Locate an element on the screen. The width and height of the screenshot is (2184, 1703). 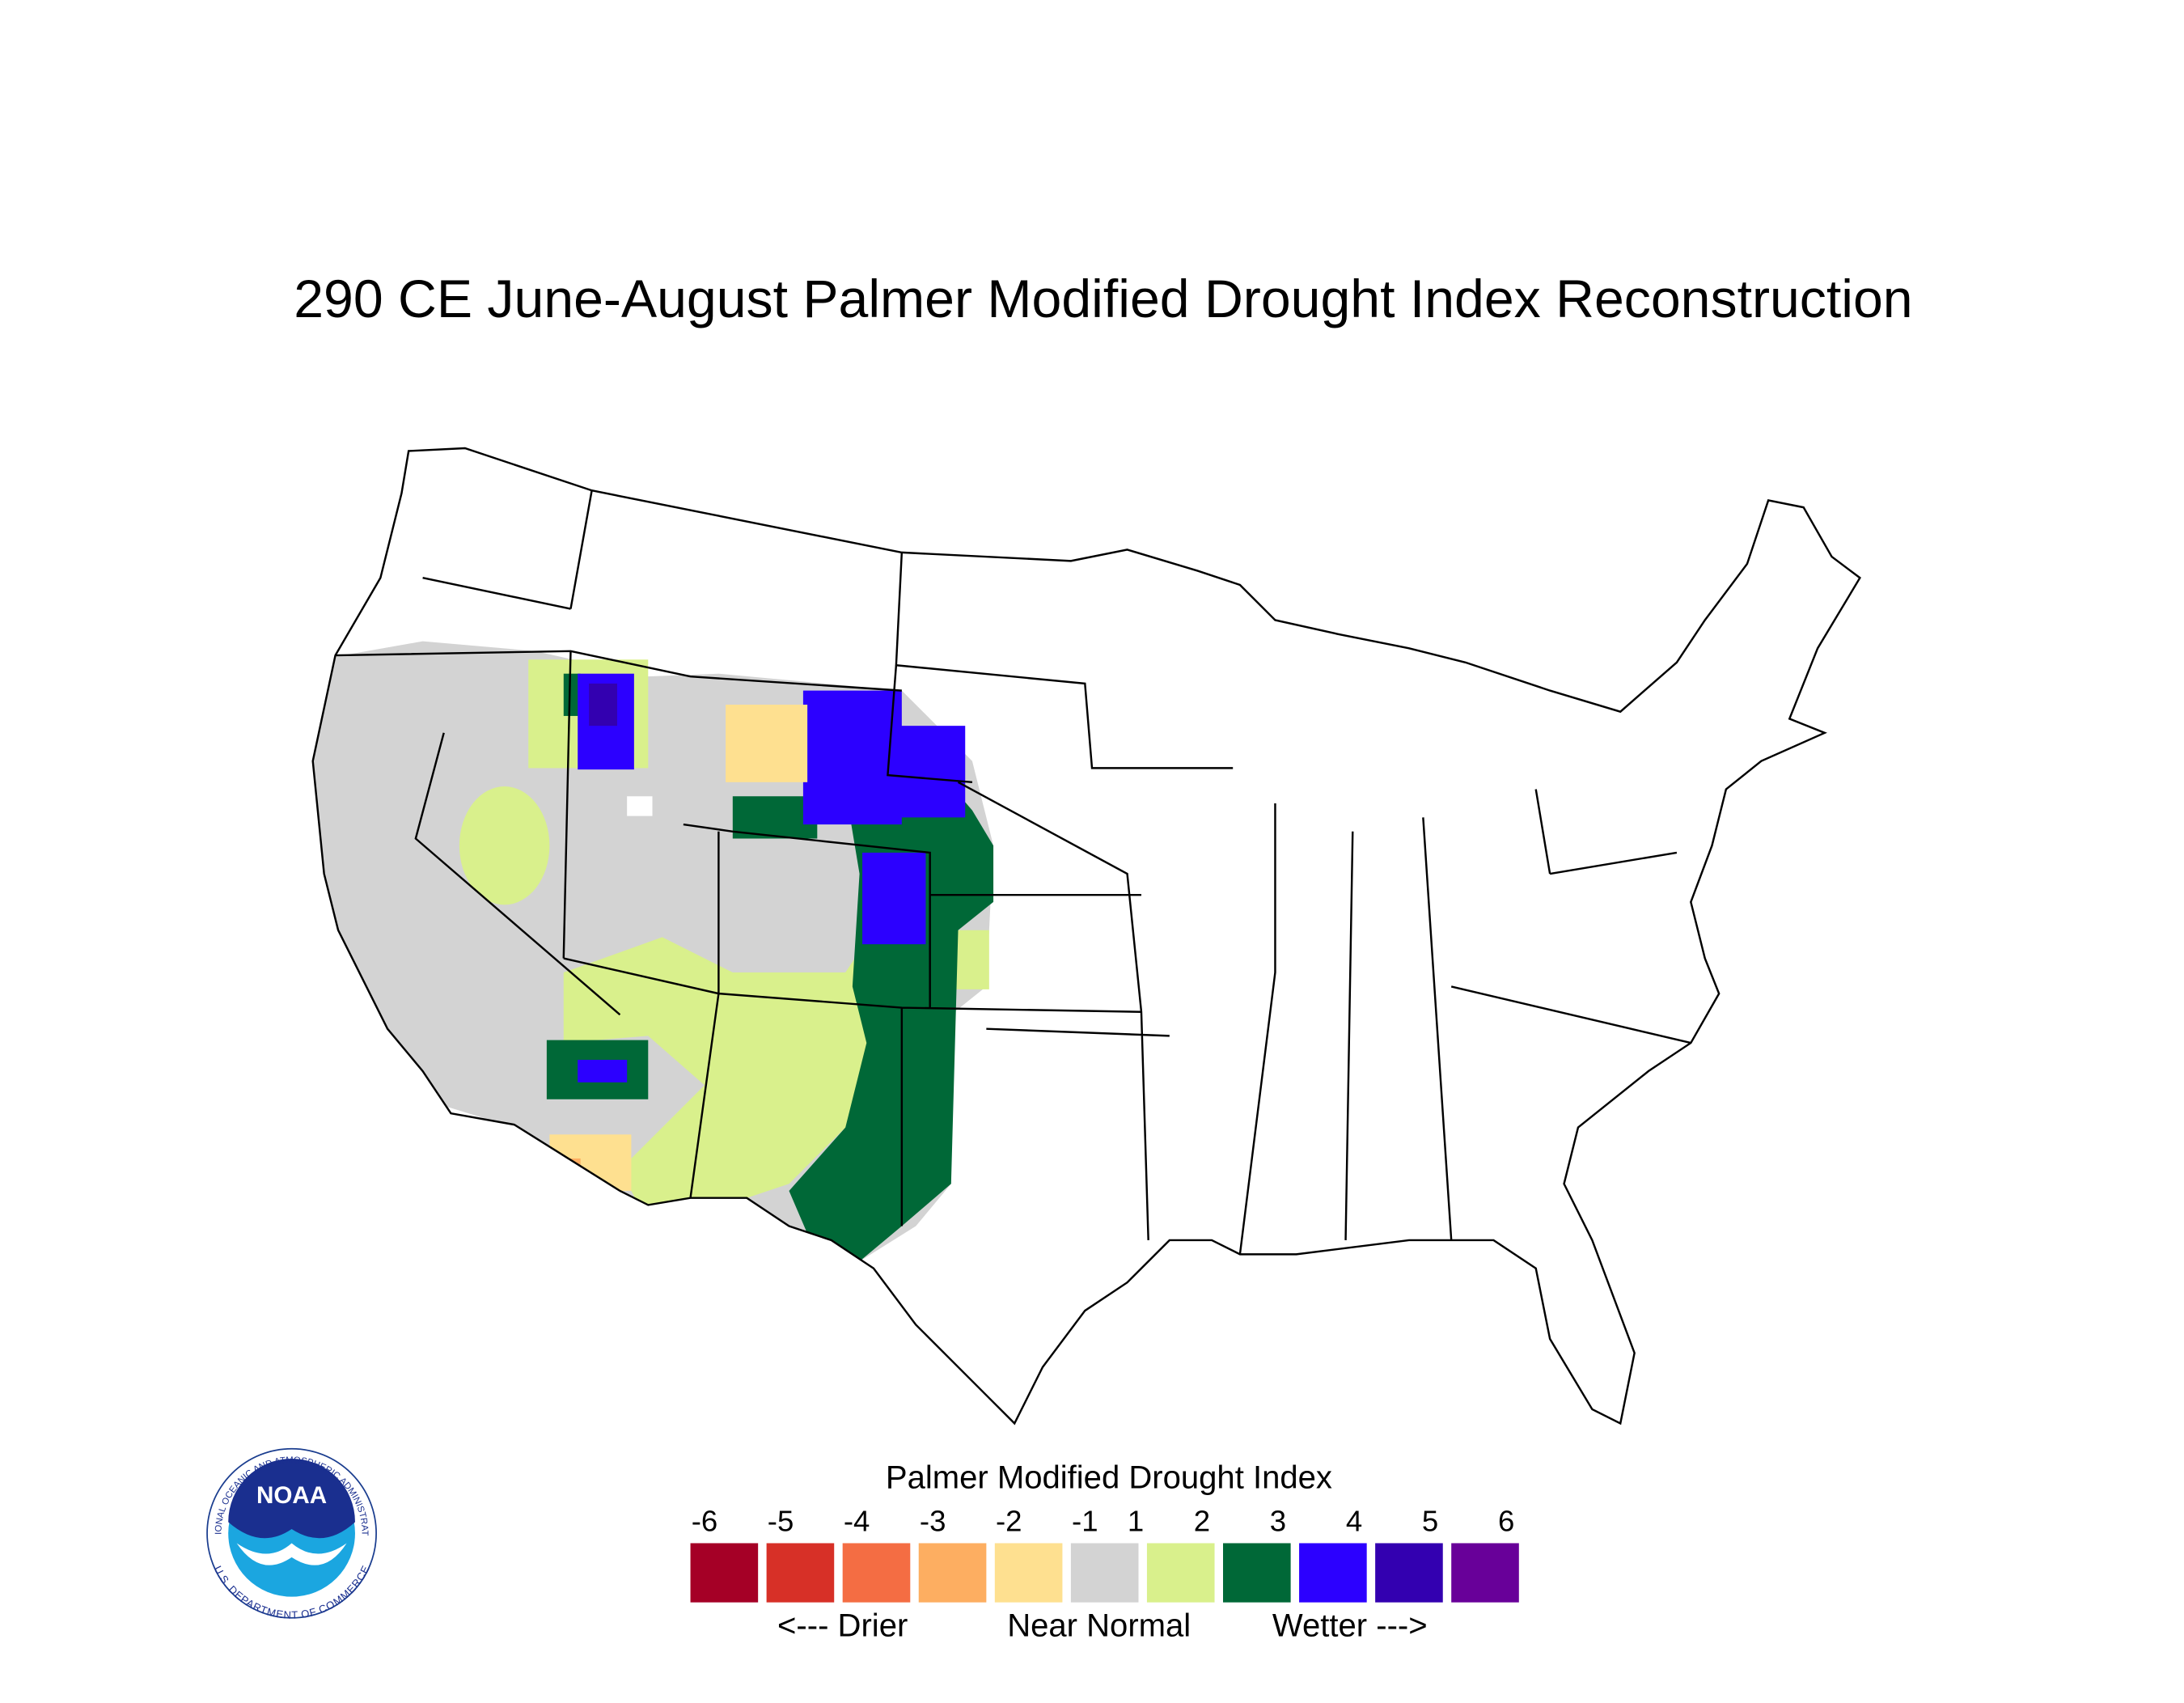
logo-top is located at coordinates (291, 1498).